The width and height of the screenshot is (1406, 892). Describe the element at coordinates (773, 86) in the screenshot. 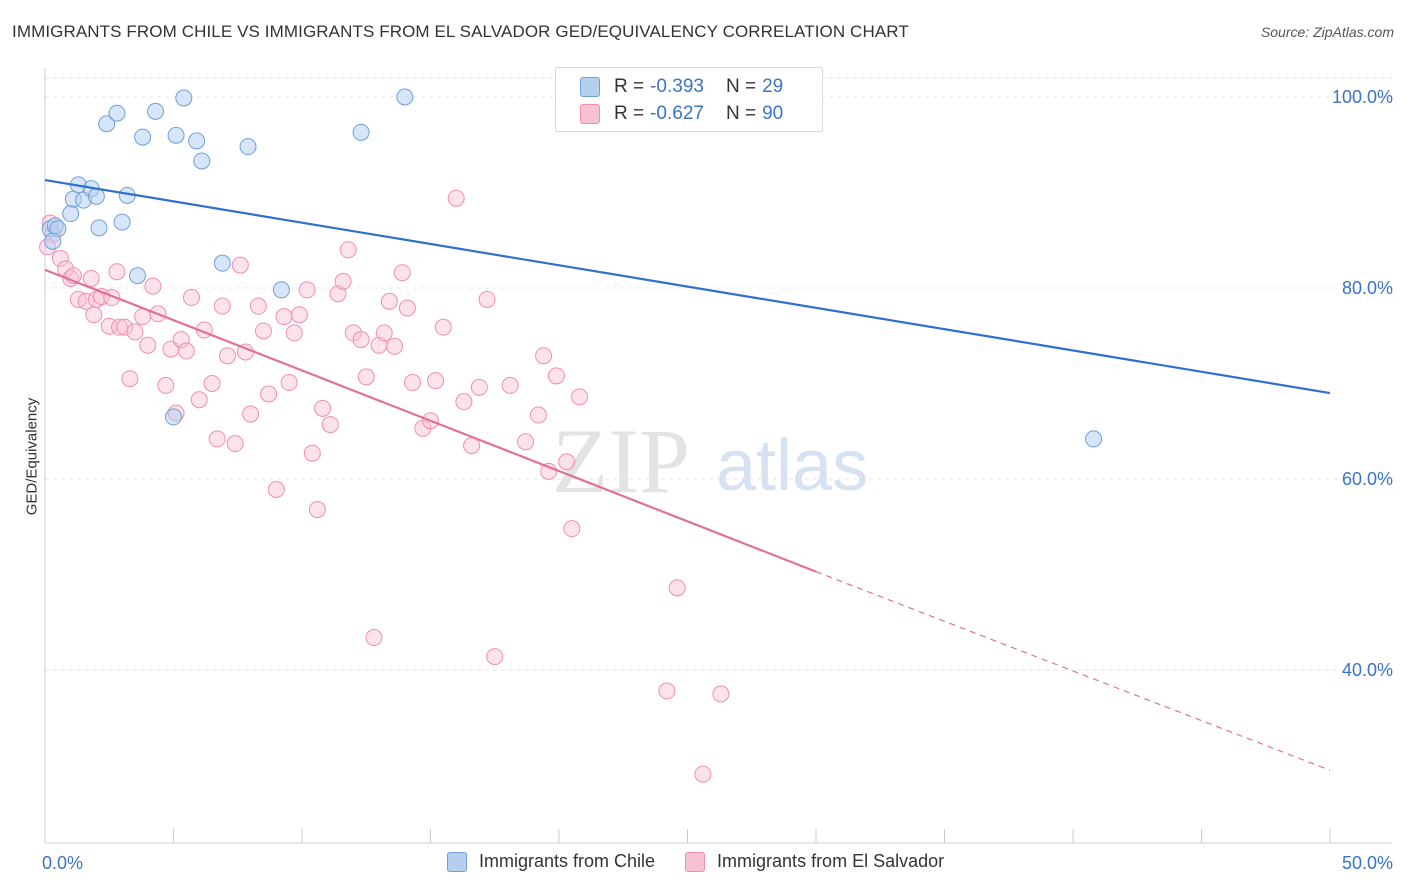

I see `legend-n-chile: 29` at that location.